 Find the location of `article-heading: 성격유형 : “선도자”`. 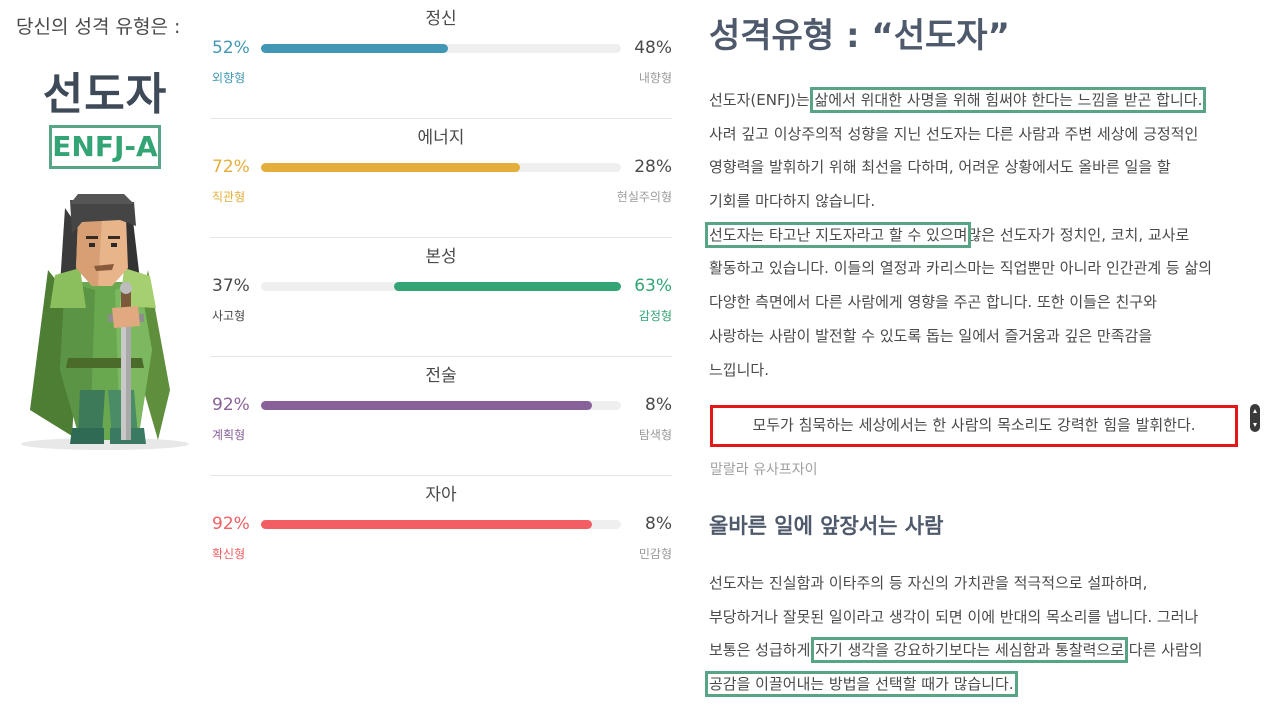

article-heading: 성격유형 : “선도자” is located at coordinates (859, 36).